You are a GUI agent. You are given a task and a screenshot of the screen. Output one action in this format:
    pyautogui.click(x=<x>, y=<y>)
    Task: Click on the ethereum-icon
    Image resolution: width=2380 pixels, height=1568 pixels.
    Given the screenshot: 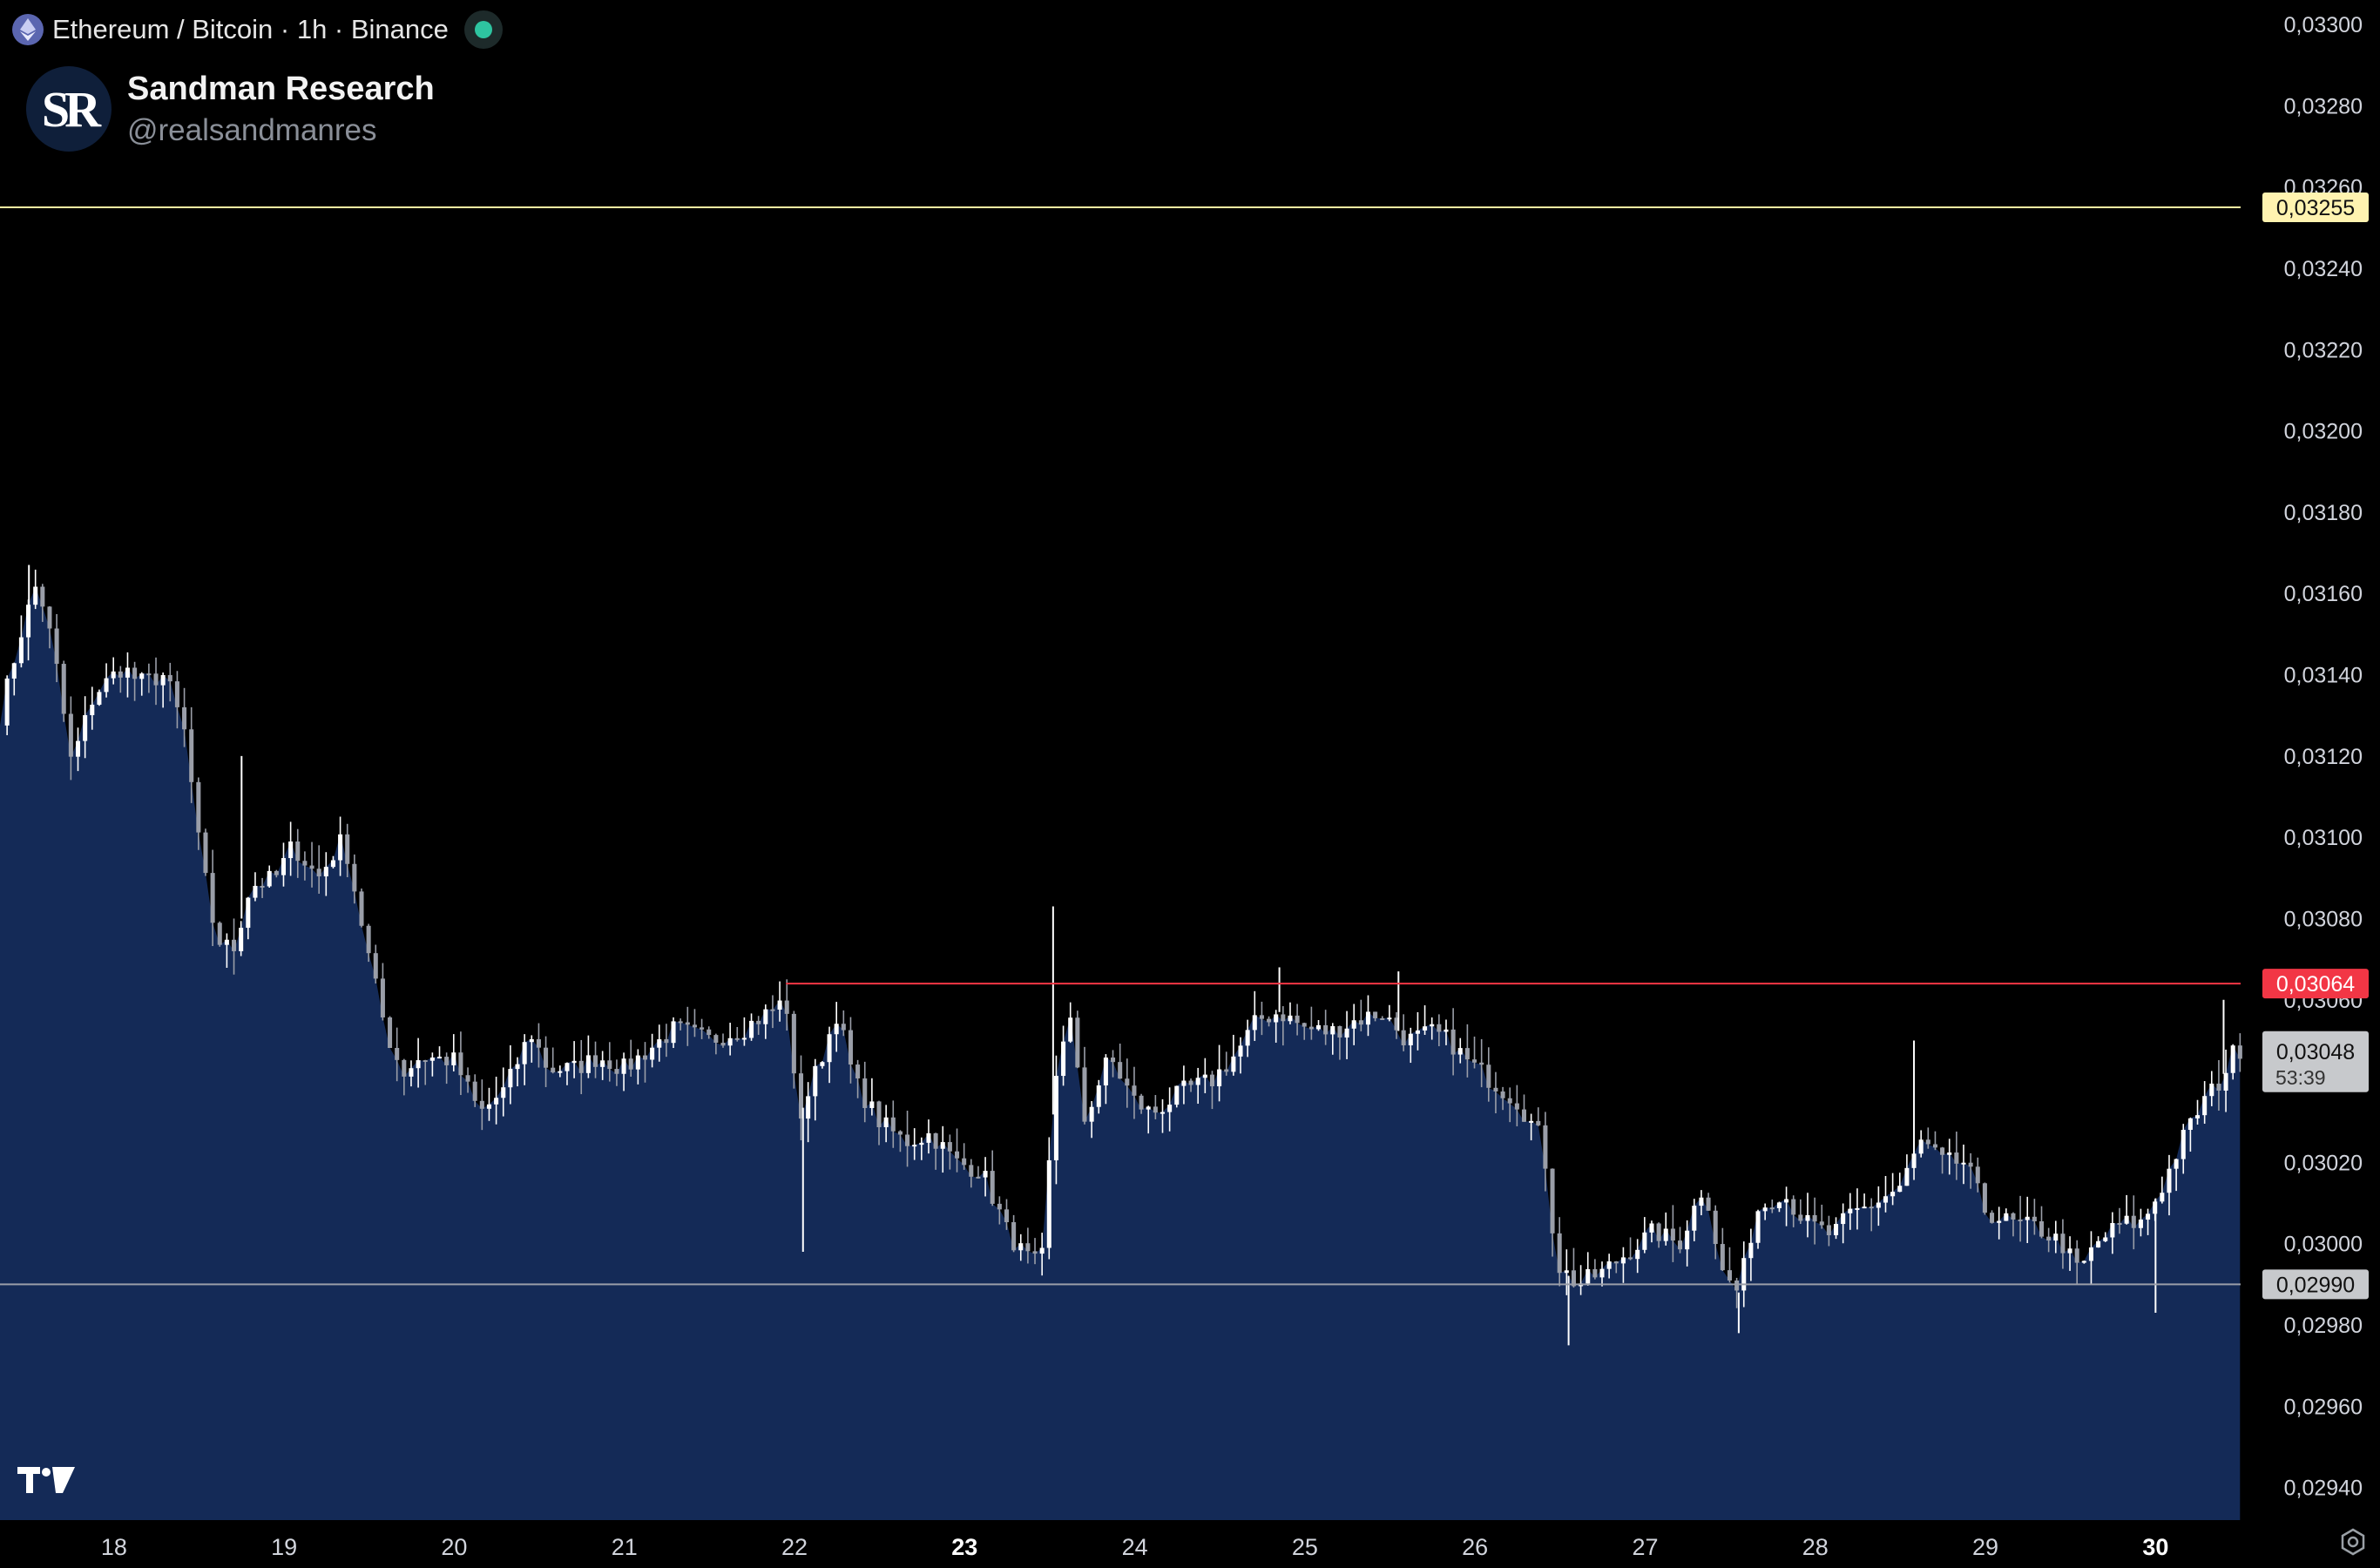 What is the action you would take?
    pyautogui.click(x=28, y=29)
    